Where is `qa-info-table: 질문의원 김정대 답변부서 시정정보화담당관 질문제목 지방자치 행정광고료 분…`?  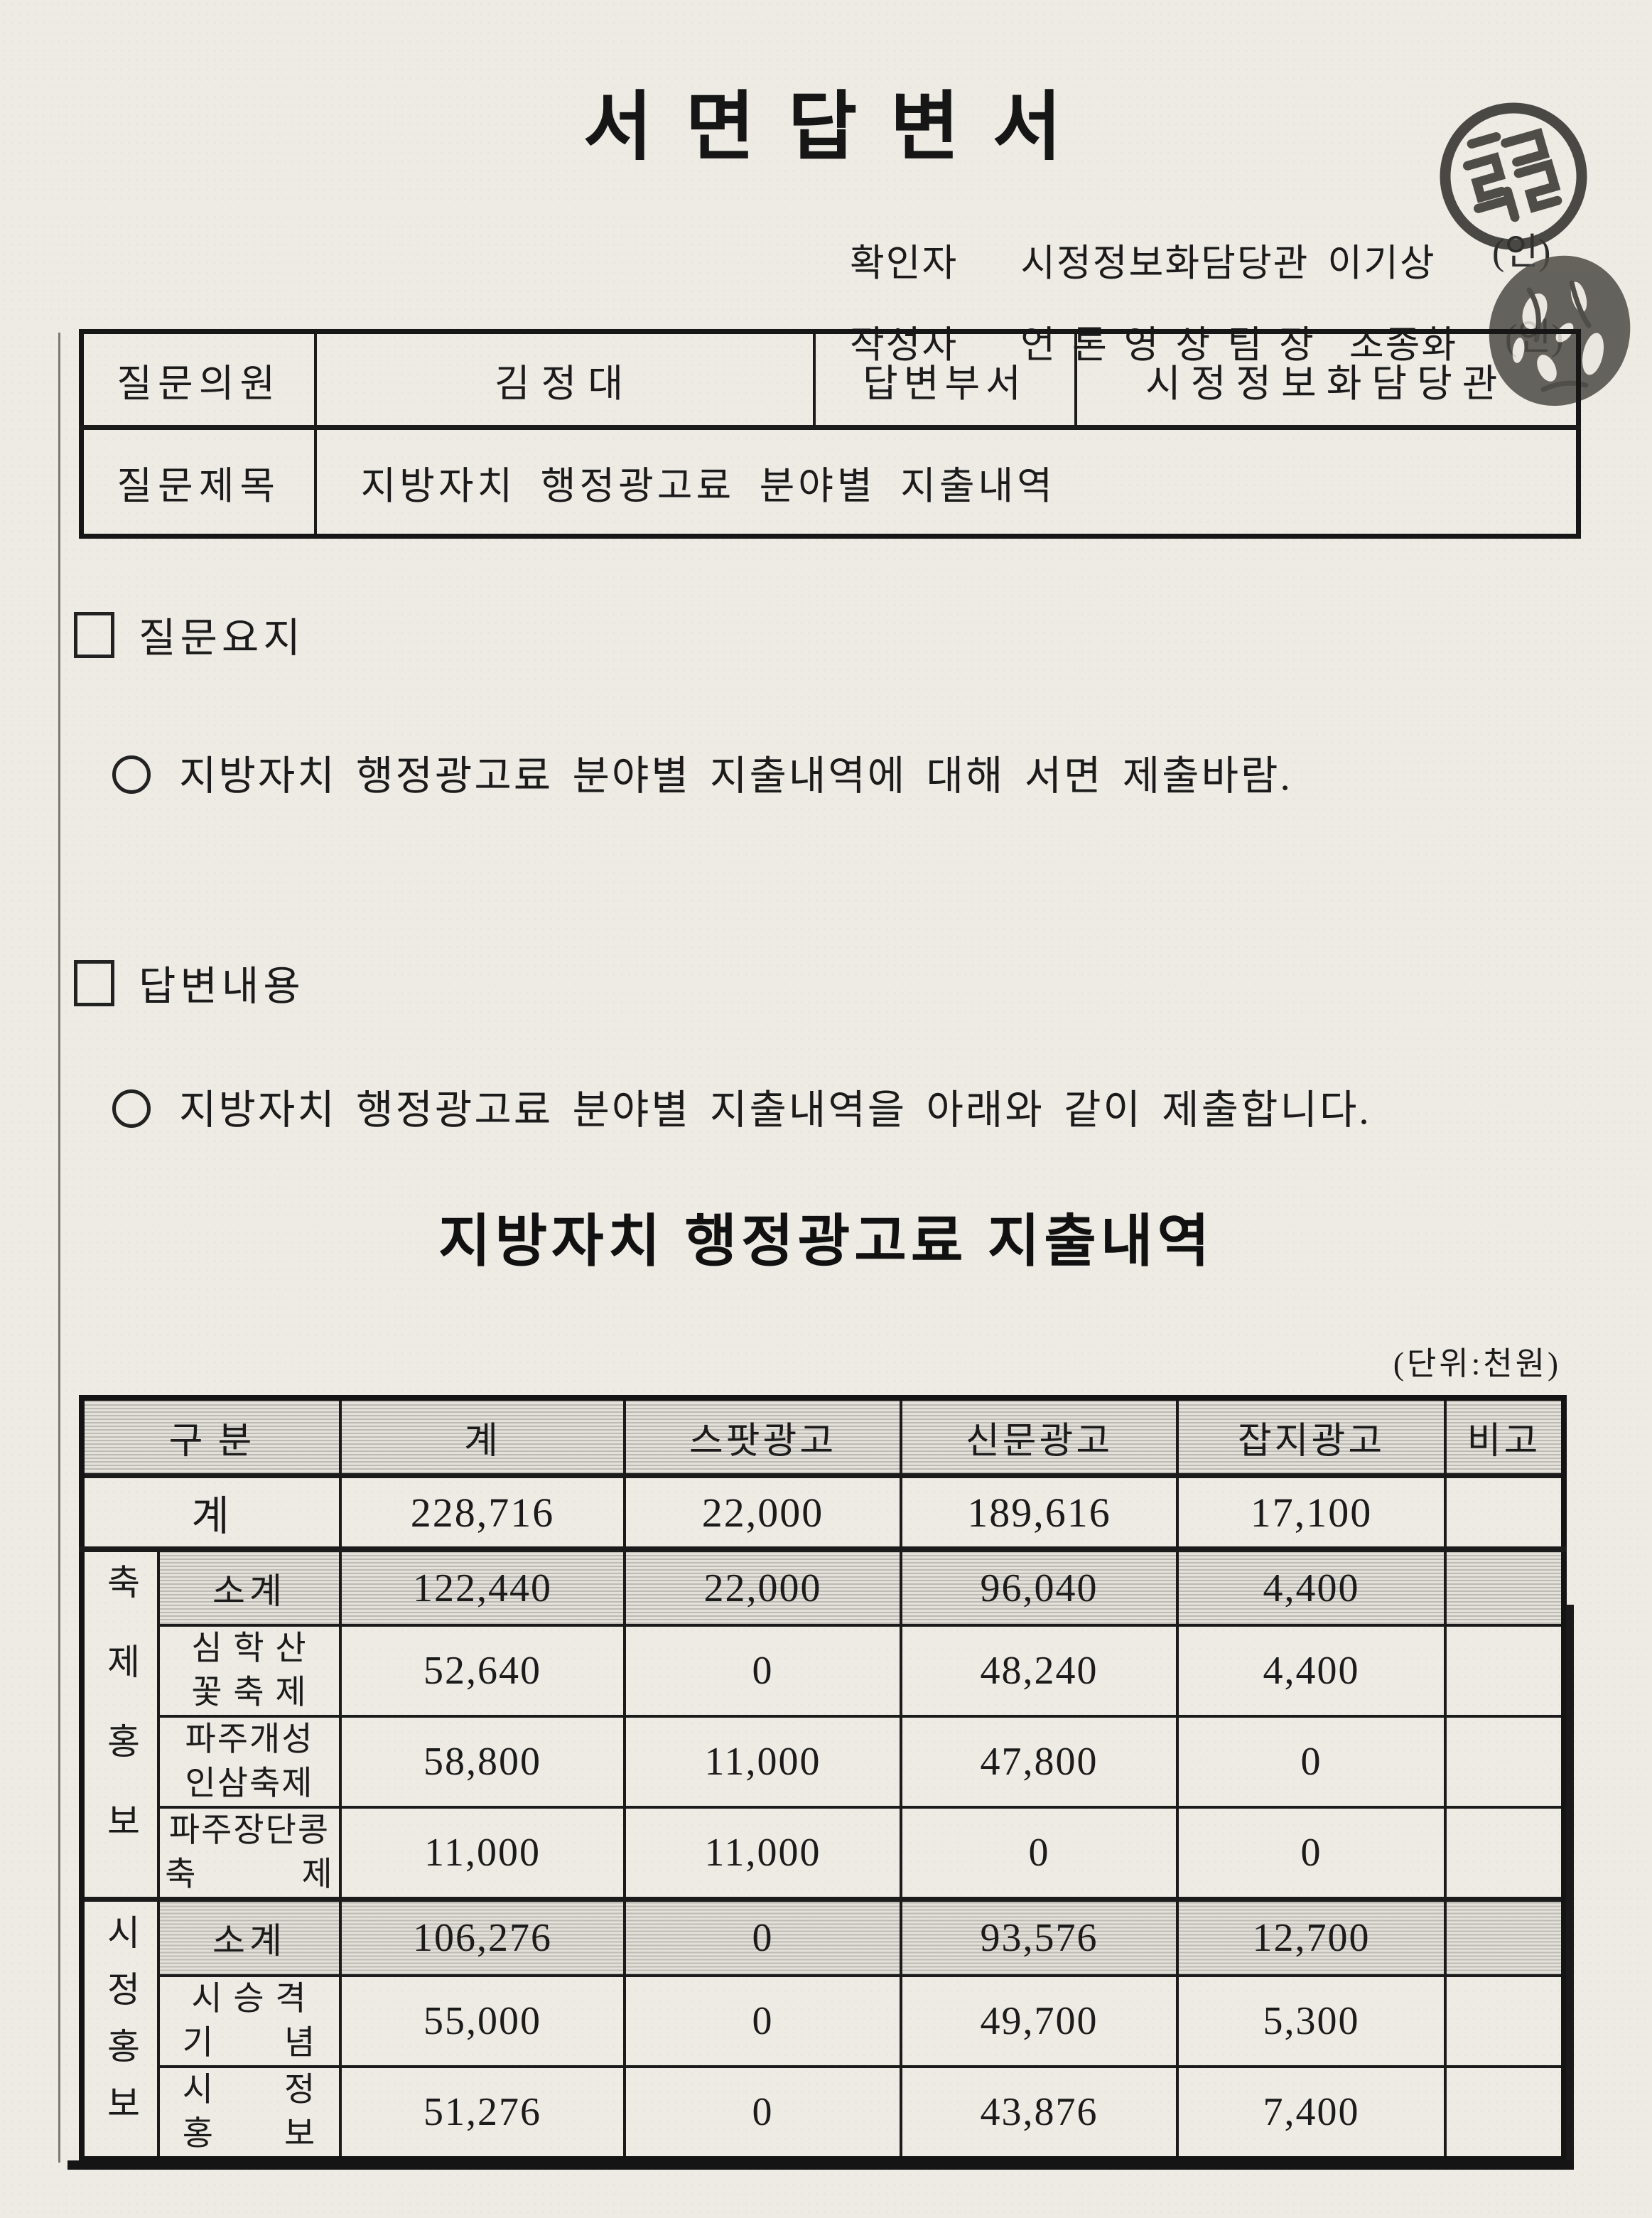
qa-info-table: 질문의원 김정대 답변부서 시정정보화담당관 질문제목 지방자치 행정광고료 분… is located at coordinates (830, 434).